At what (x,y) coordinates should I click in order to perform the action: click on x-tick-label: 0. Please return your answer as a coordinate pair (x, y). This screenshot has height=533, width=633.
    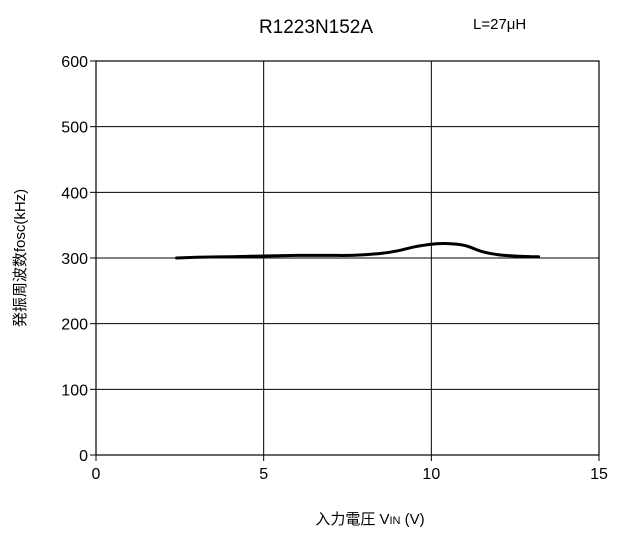
    Looking at the image, I should click on (96, 474).